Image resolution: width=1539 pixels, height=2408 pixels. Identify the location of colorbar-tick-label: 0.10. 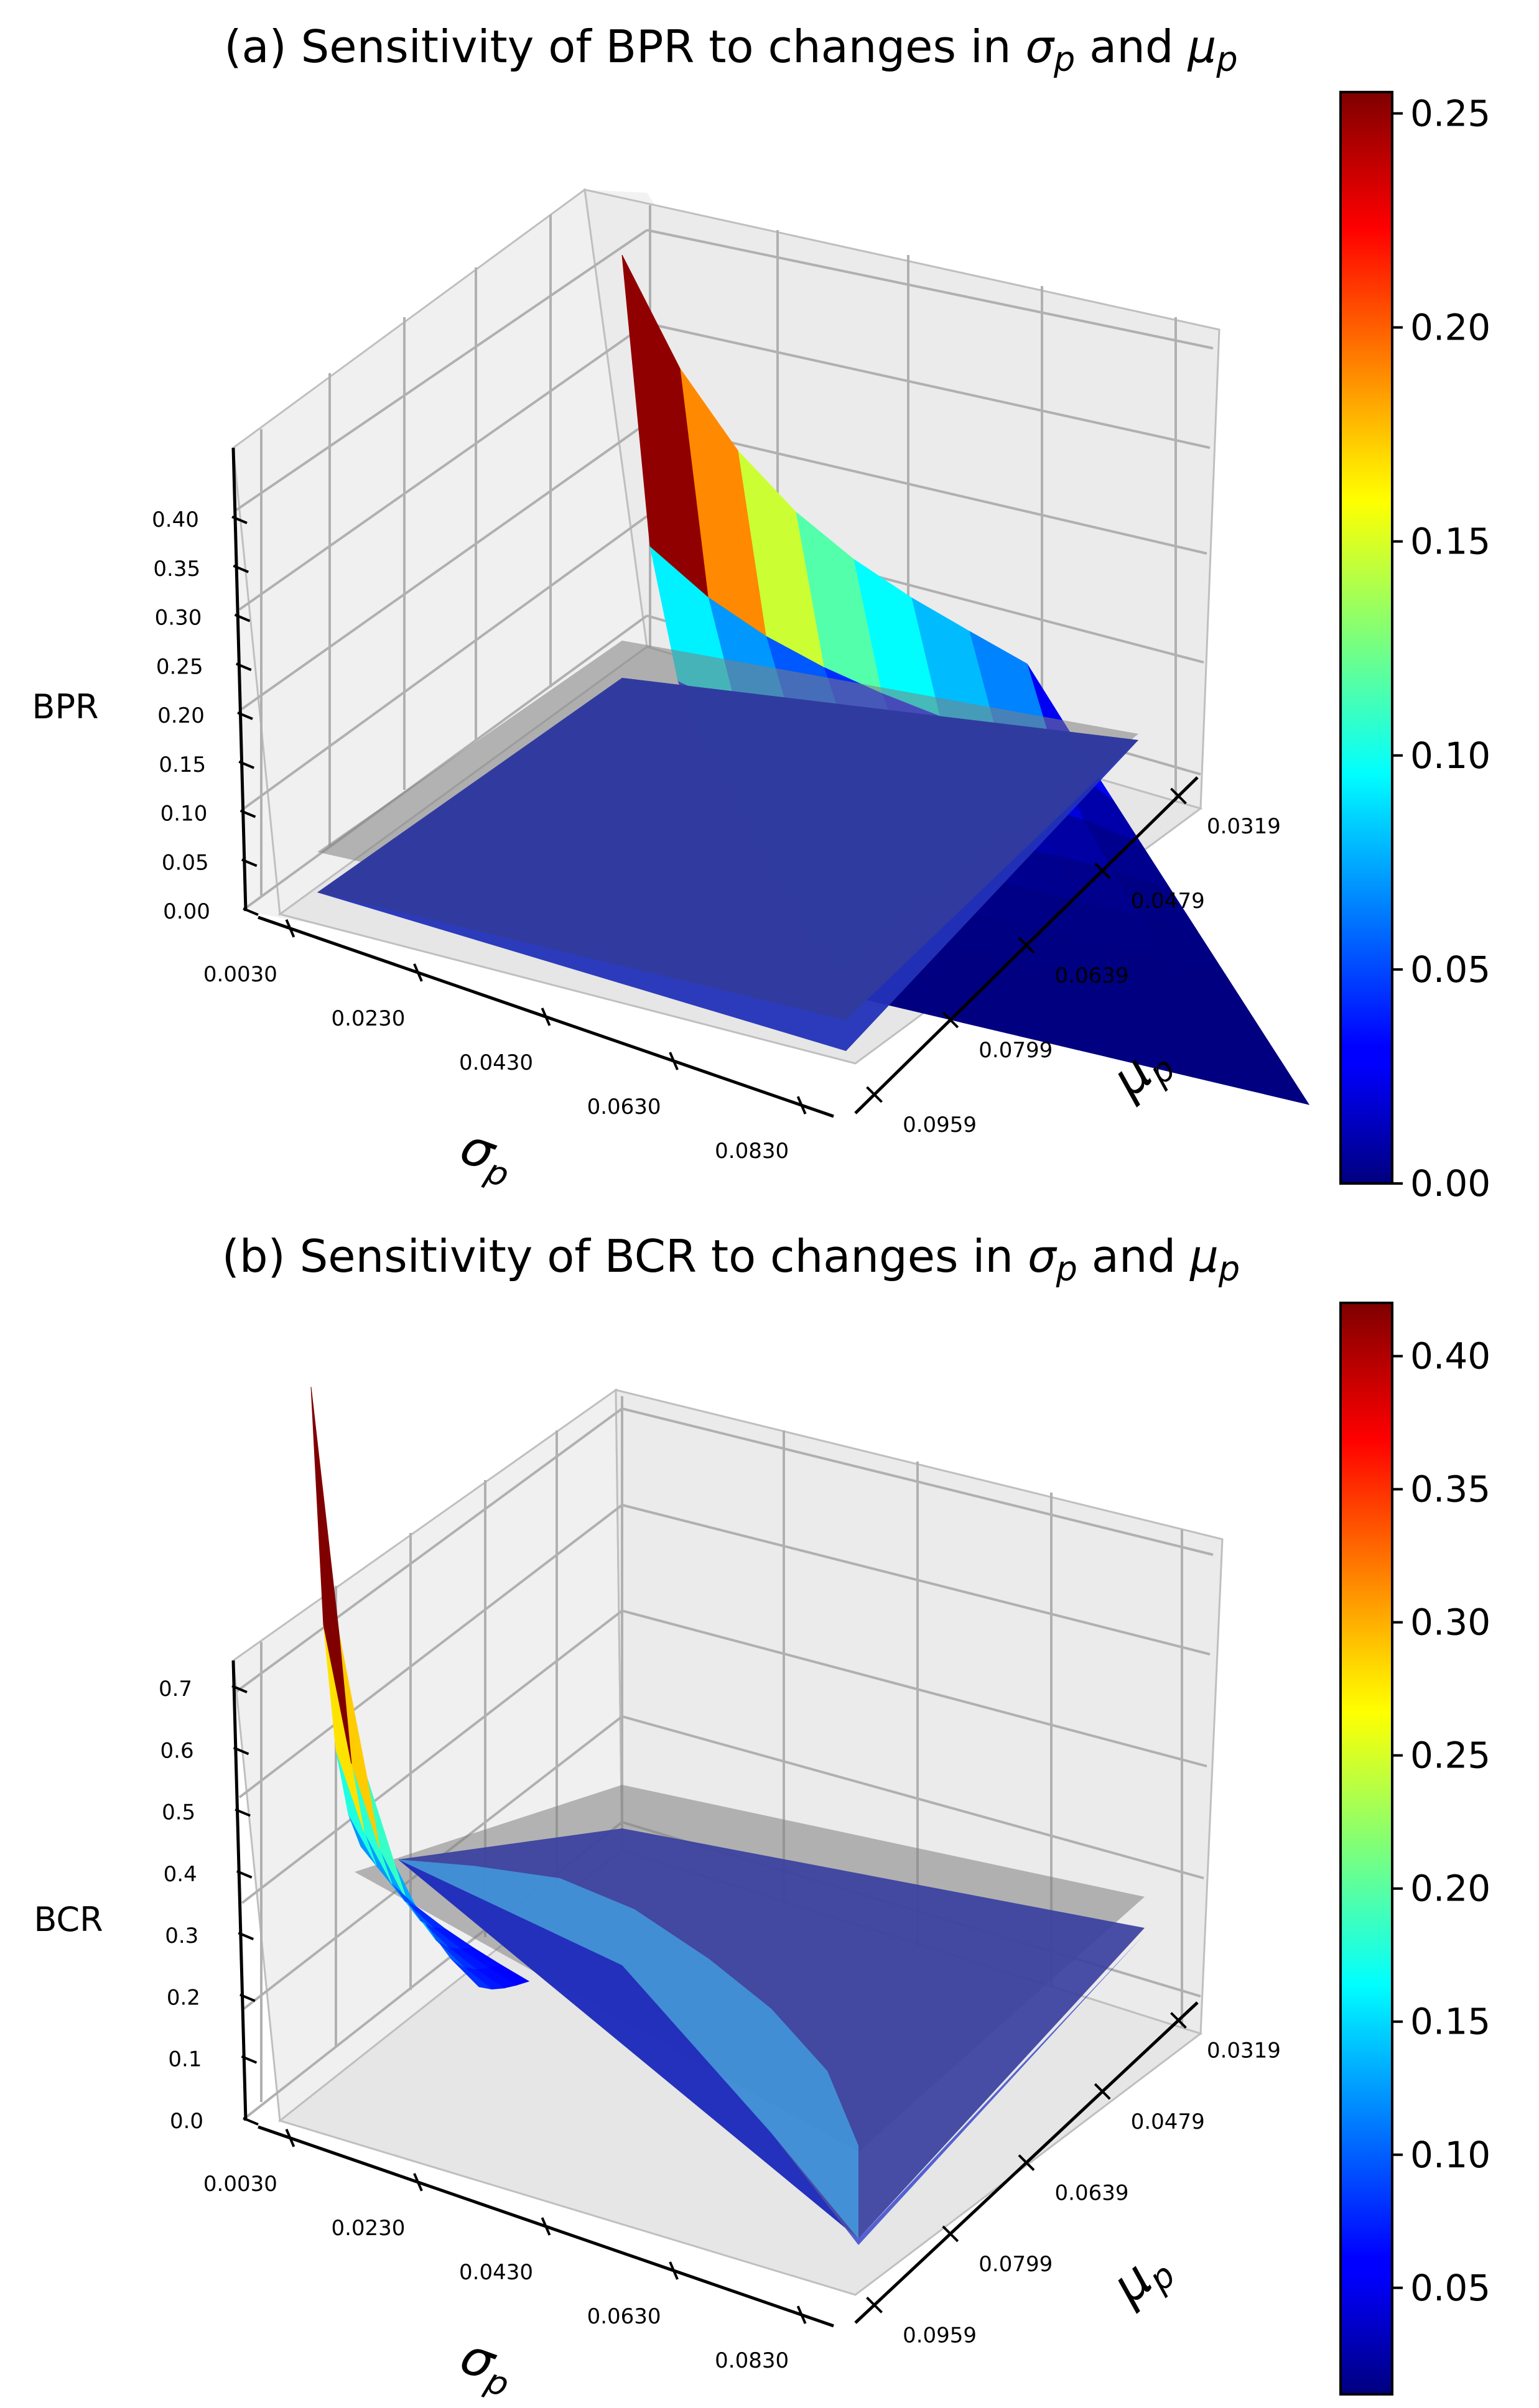
(1450, 2155).